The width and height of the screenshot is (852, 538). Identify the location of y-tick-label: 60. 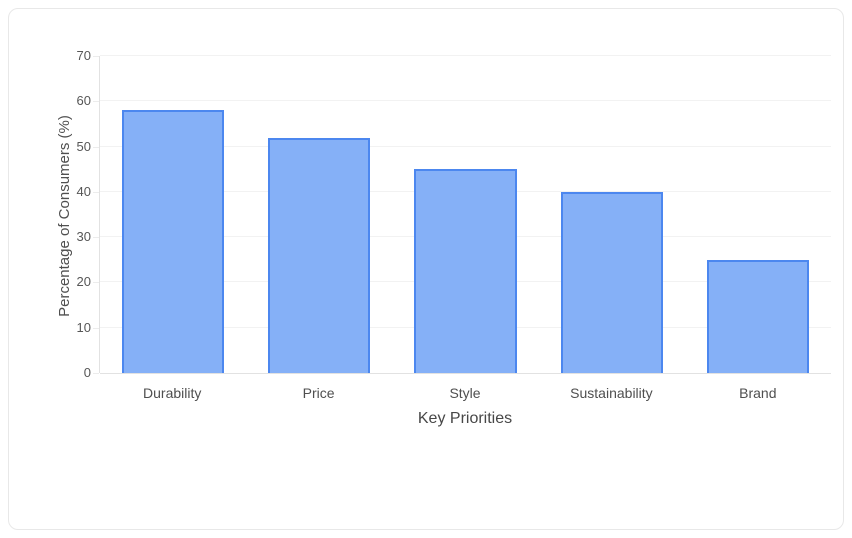
(83, 100).